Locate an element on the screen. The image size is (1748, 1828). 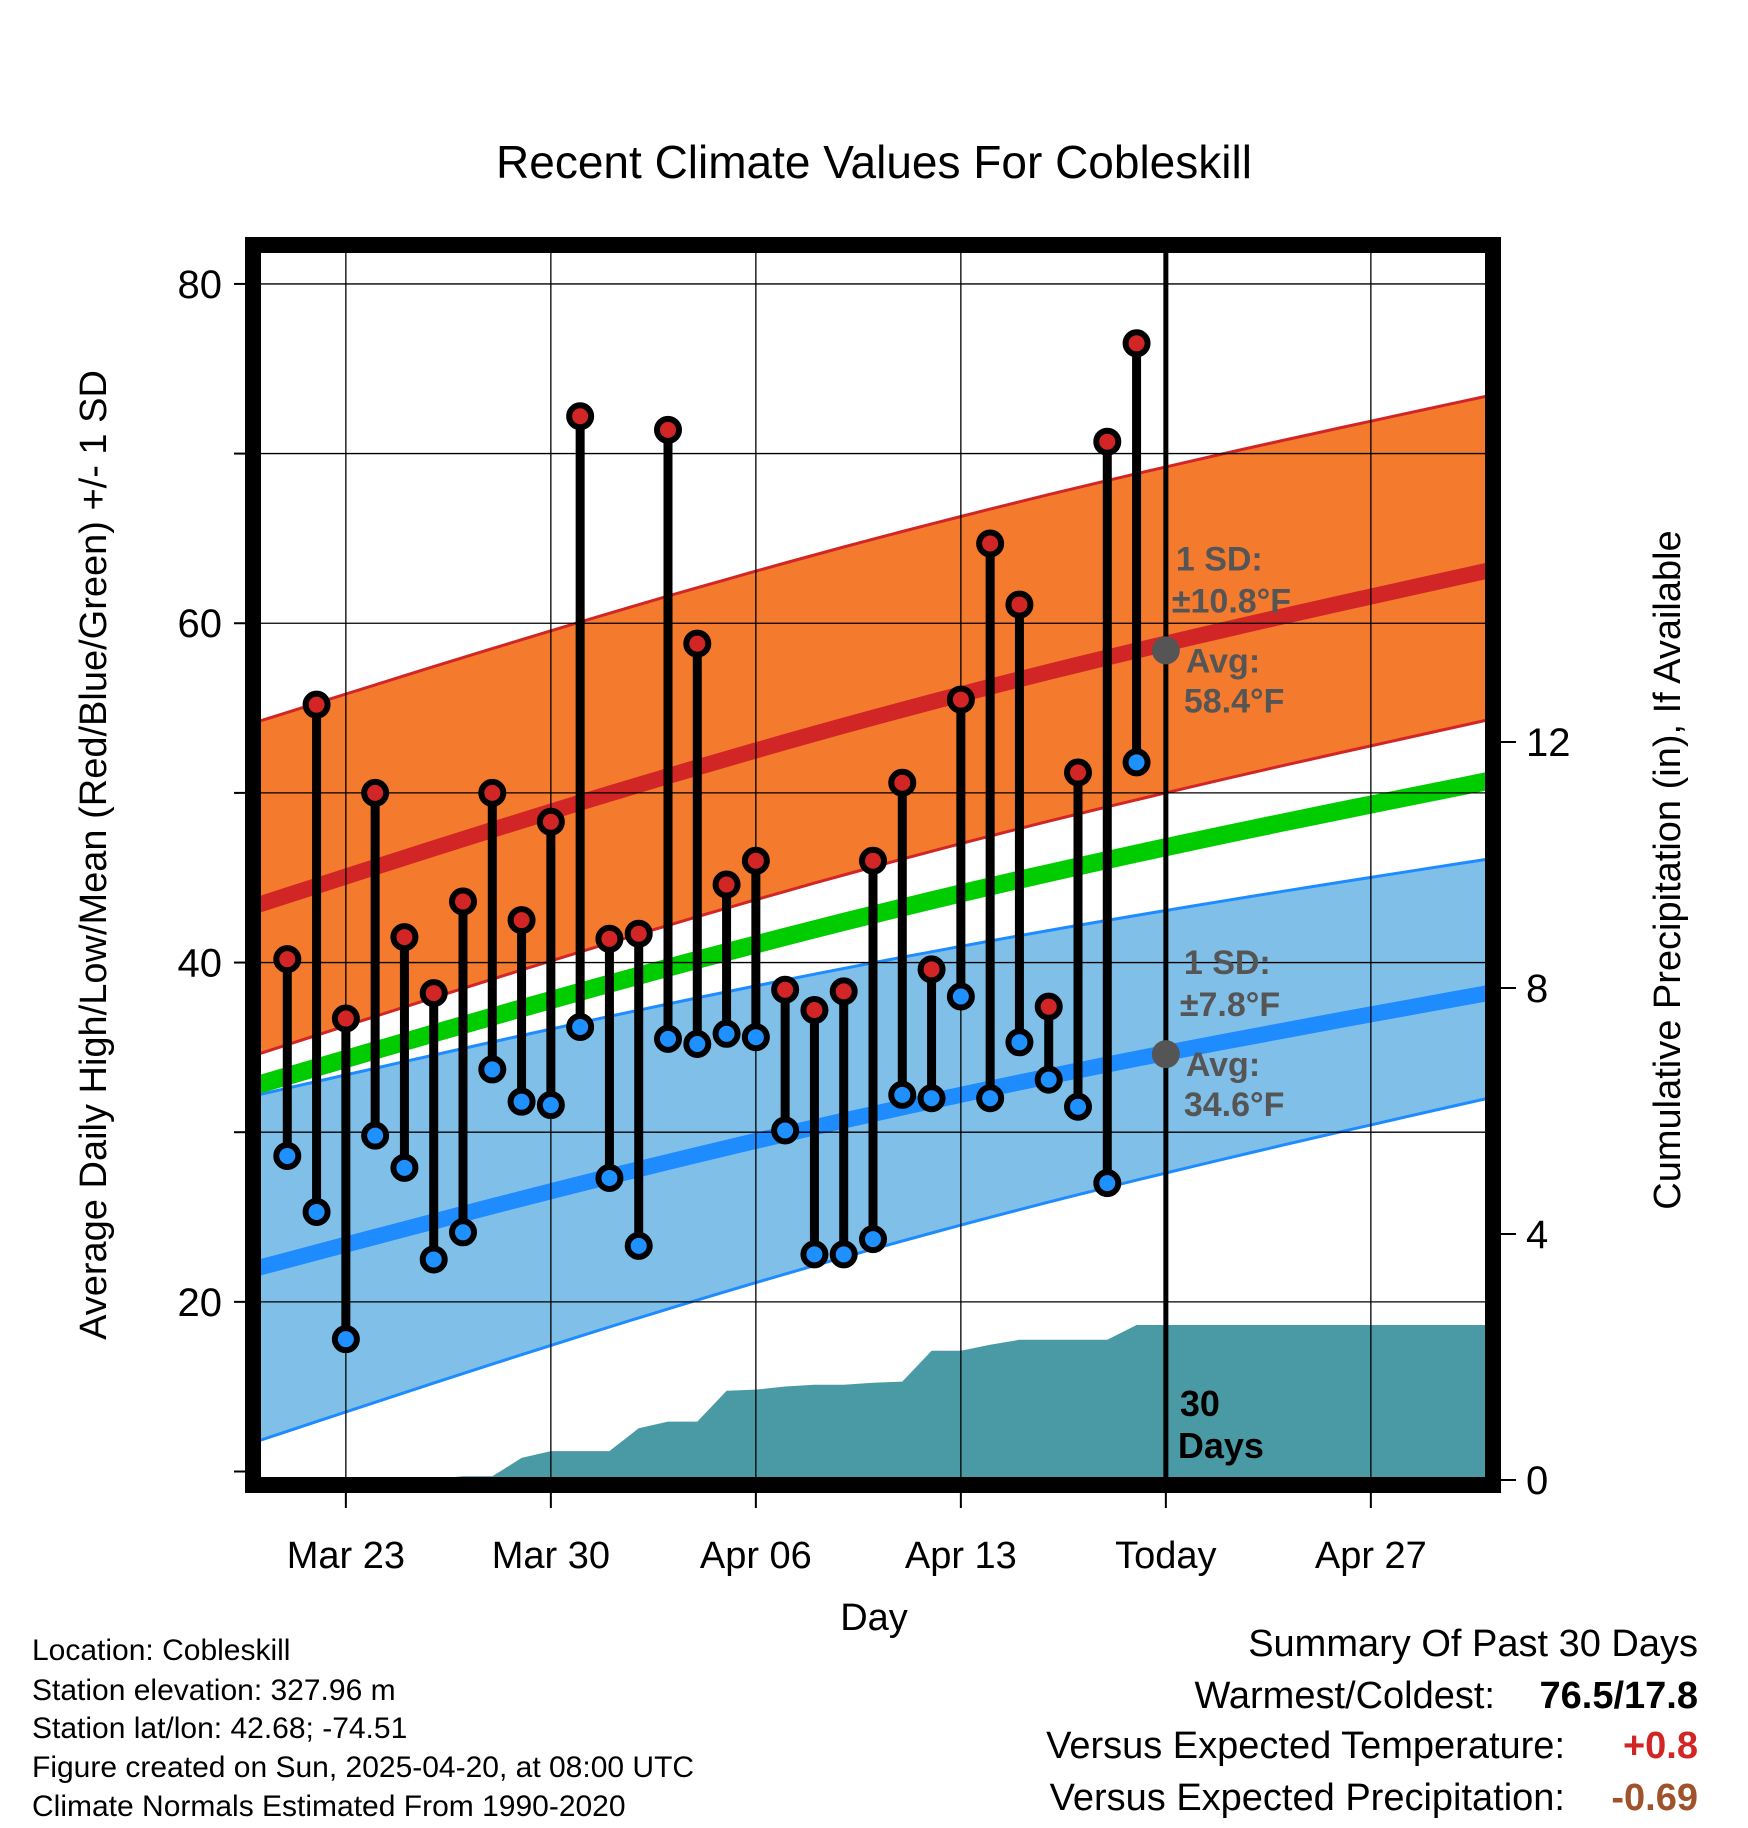
y-left-tick-label: 20 is located at coordinates (200, 1303).